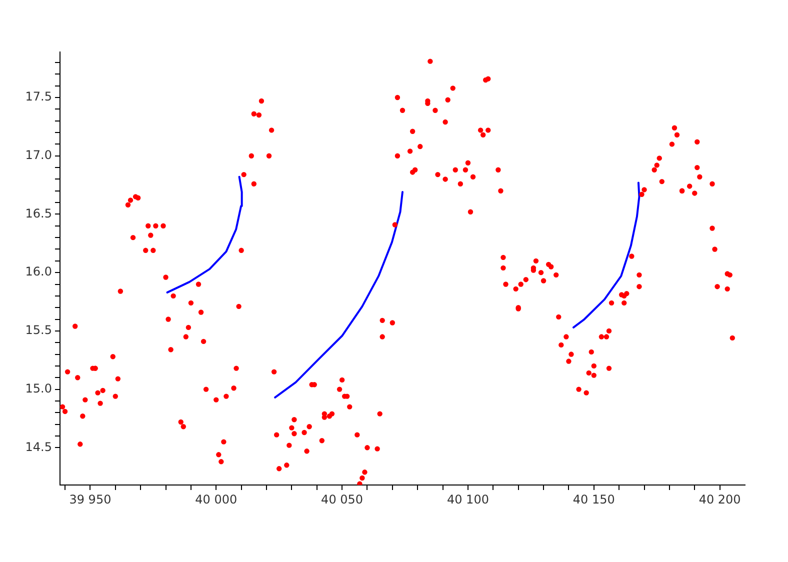  What do you see at coordinates (342, 499) in the screenshot?
I see `x-tick-label: 40 050` at bounding box center [342, 499].